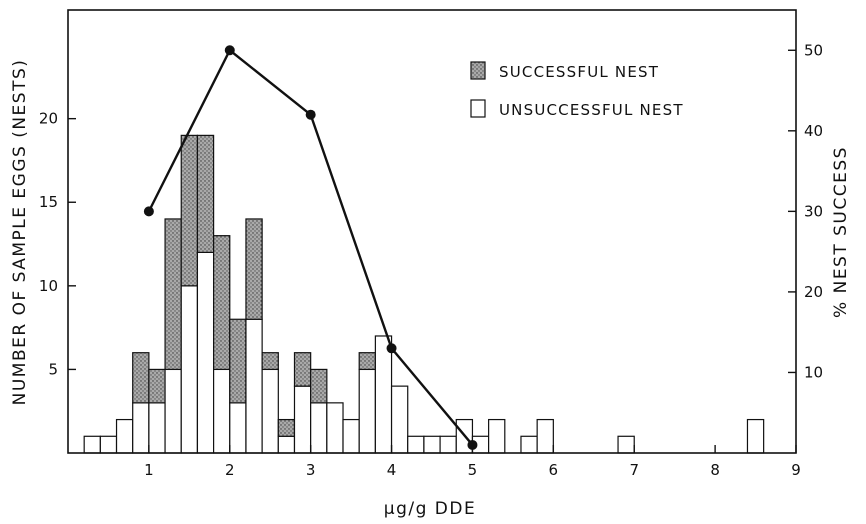 The image size is (866, 524). I want to click on x-axis-label: μg/g DDE, so click(430, 509).